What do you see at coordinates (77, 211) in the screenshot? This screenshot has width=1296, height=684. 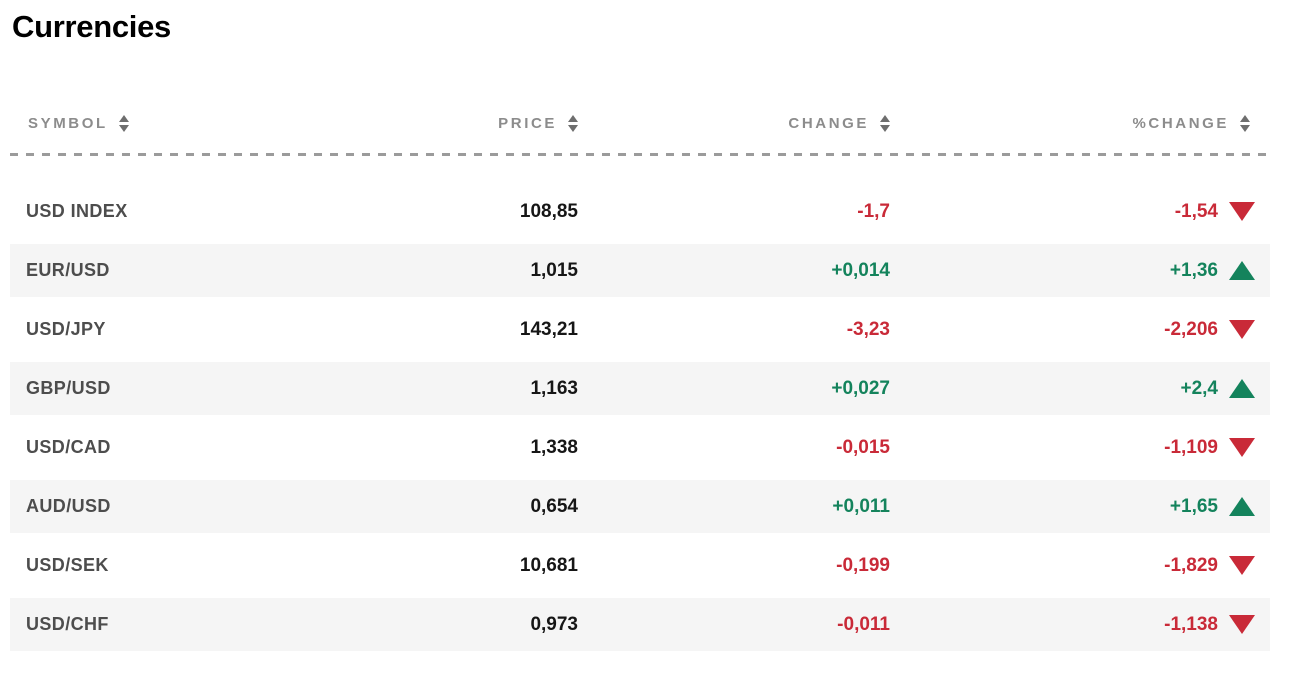 I see `symbol-label: USD INDEX` at bounding box center [77, 211].